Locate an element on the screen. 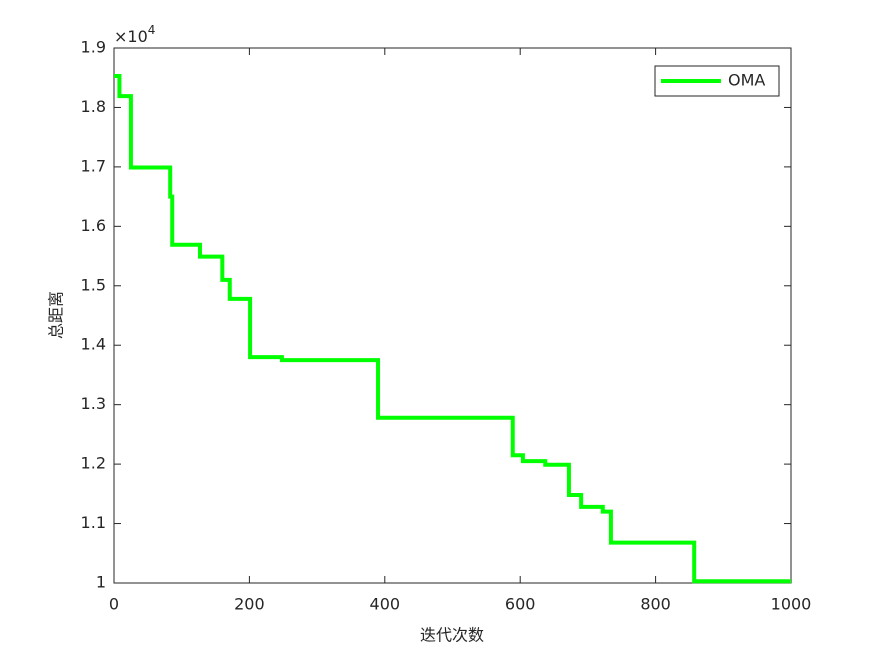 The width and height of the screenshot is (875, 660). y-tick-label: 1.8 is located at coordinates (93, 106).